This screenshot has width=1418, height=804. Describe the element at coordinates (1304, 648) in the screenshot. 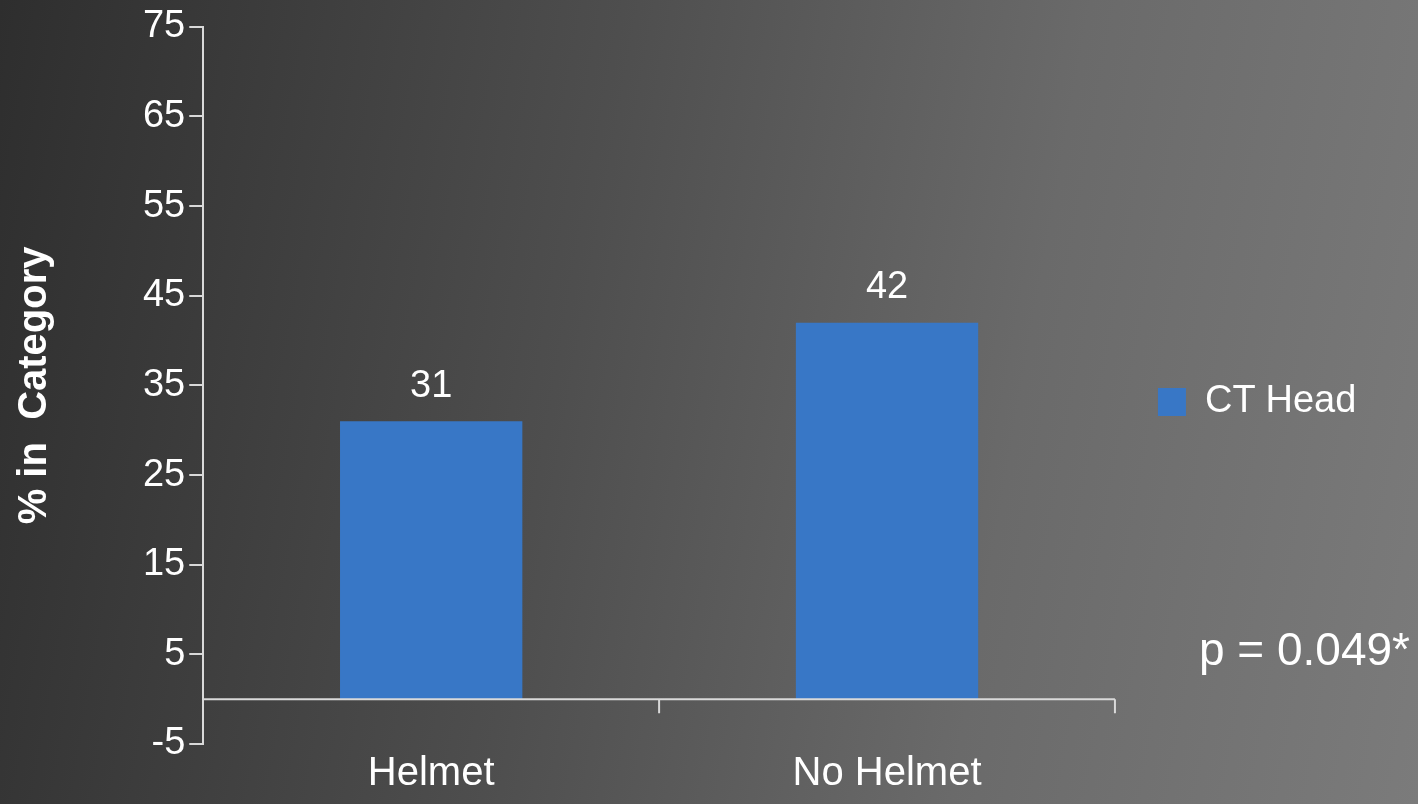

I see `text: p = 0.049*` at that location.